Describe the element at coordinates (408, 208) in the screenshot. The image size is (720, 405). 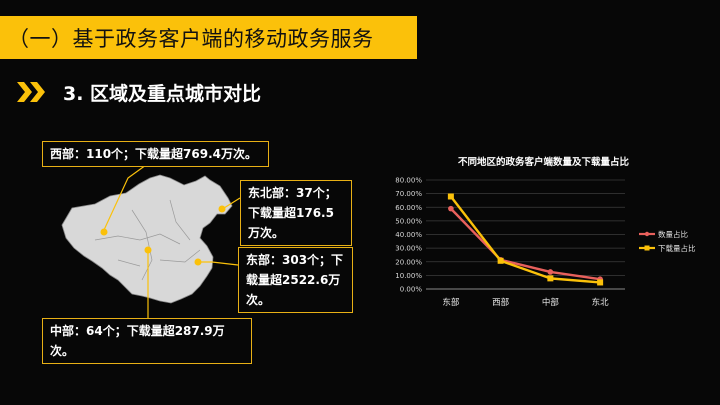
I see `y-tick-label: 60.00%` at that location.